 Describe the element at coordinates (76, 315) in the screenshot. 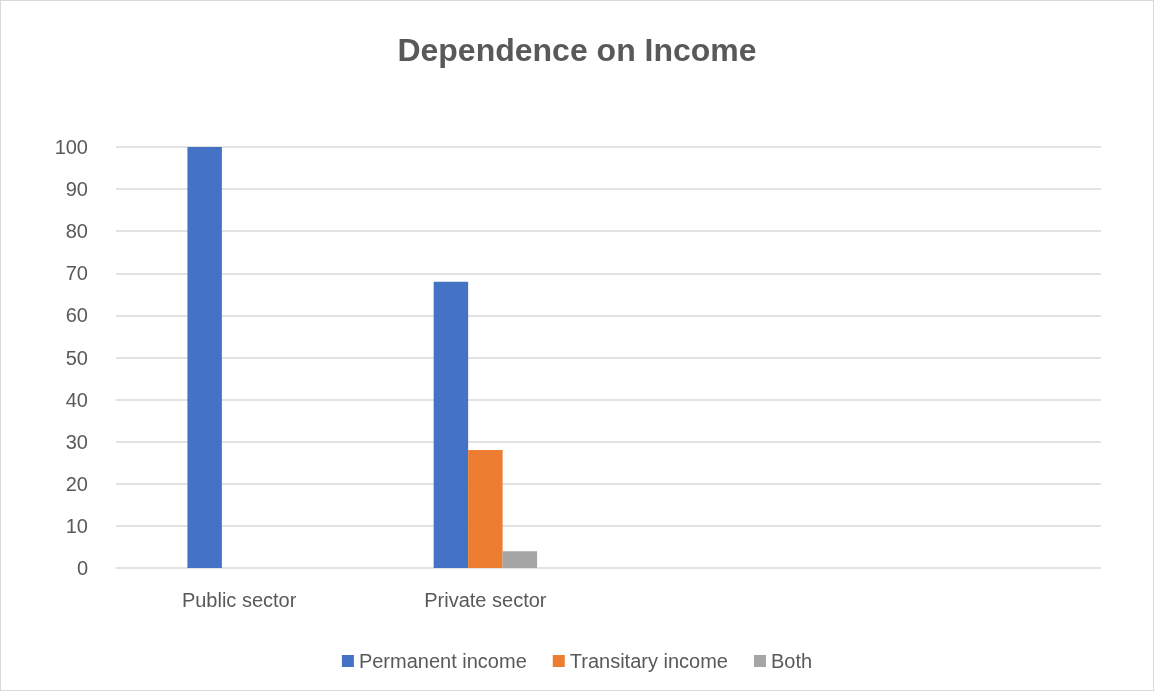

I see `y-tick-label: 60` at that location.